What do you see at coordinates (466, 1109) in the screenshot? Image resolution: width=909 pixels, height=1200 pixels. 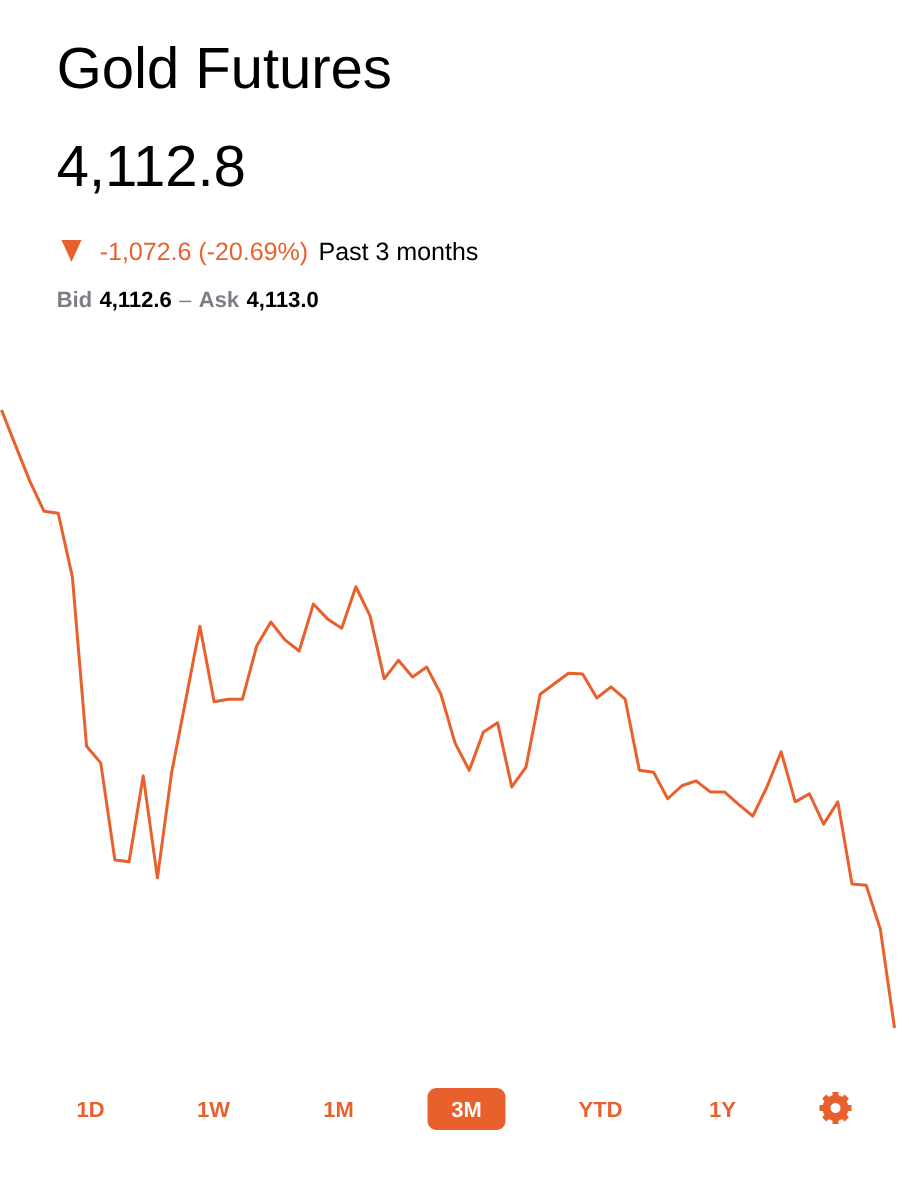 I see `text: 3M` at bounding box center [466, 1109].